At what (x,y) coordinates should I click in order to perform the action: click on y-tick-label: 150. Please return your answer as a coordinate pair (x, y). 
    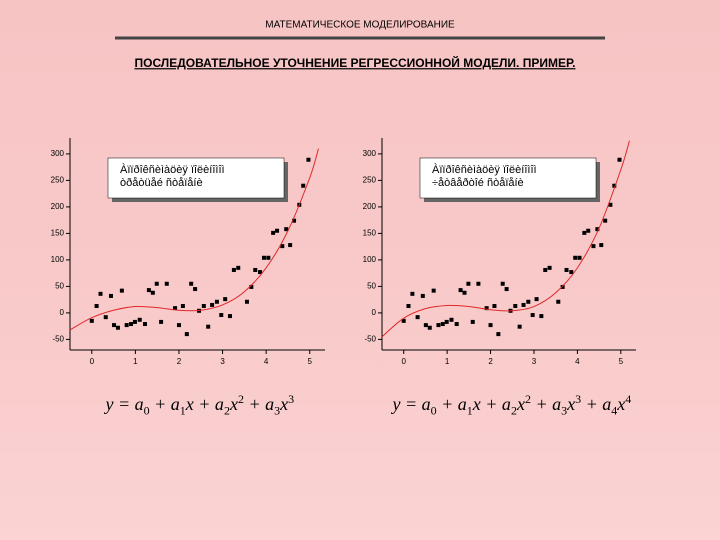
    Looking at the image, I should click on (370, 233).